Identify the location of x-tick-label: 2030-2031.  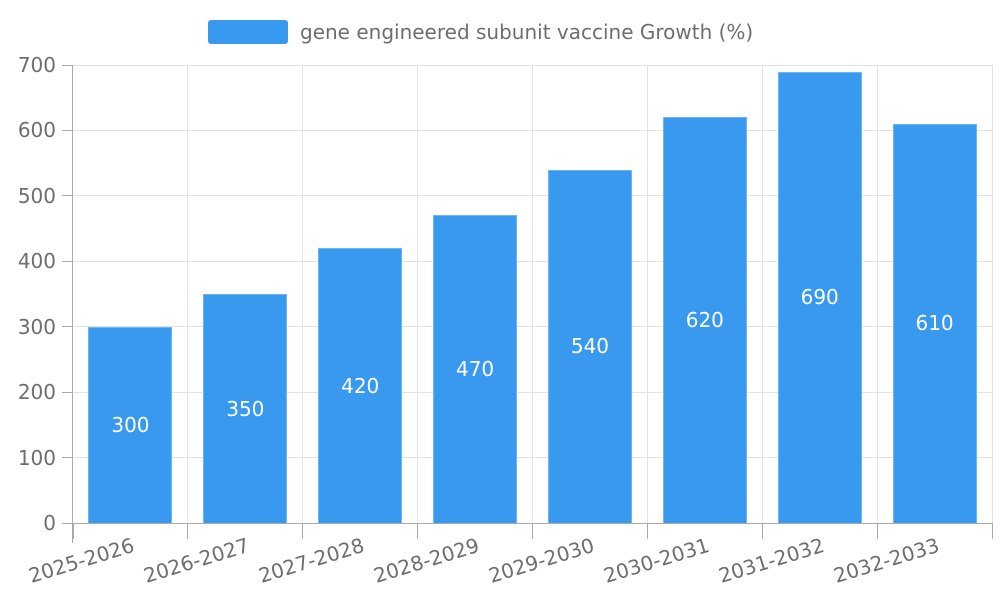
(656, 560).